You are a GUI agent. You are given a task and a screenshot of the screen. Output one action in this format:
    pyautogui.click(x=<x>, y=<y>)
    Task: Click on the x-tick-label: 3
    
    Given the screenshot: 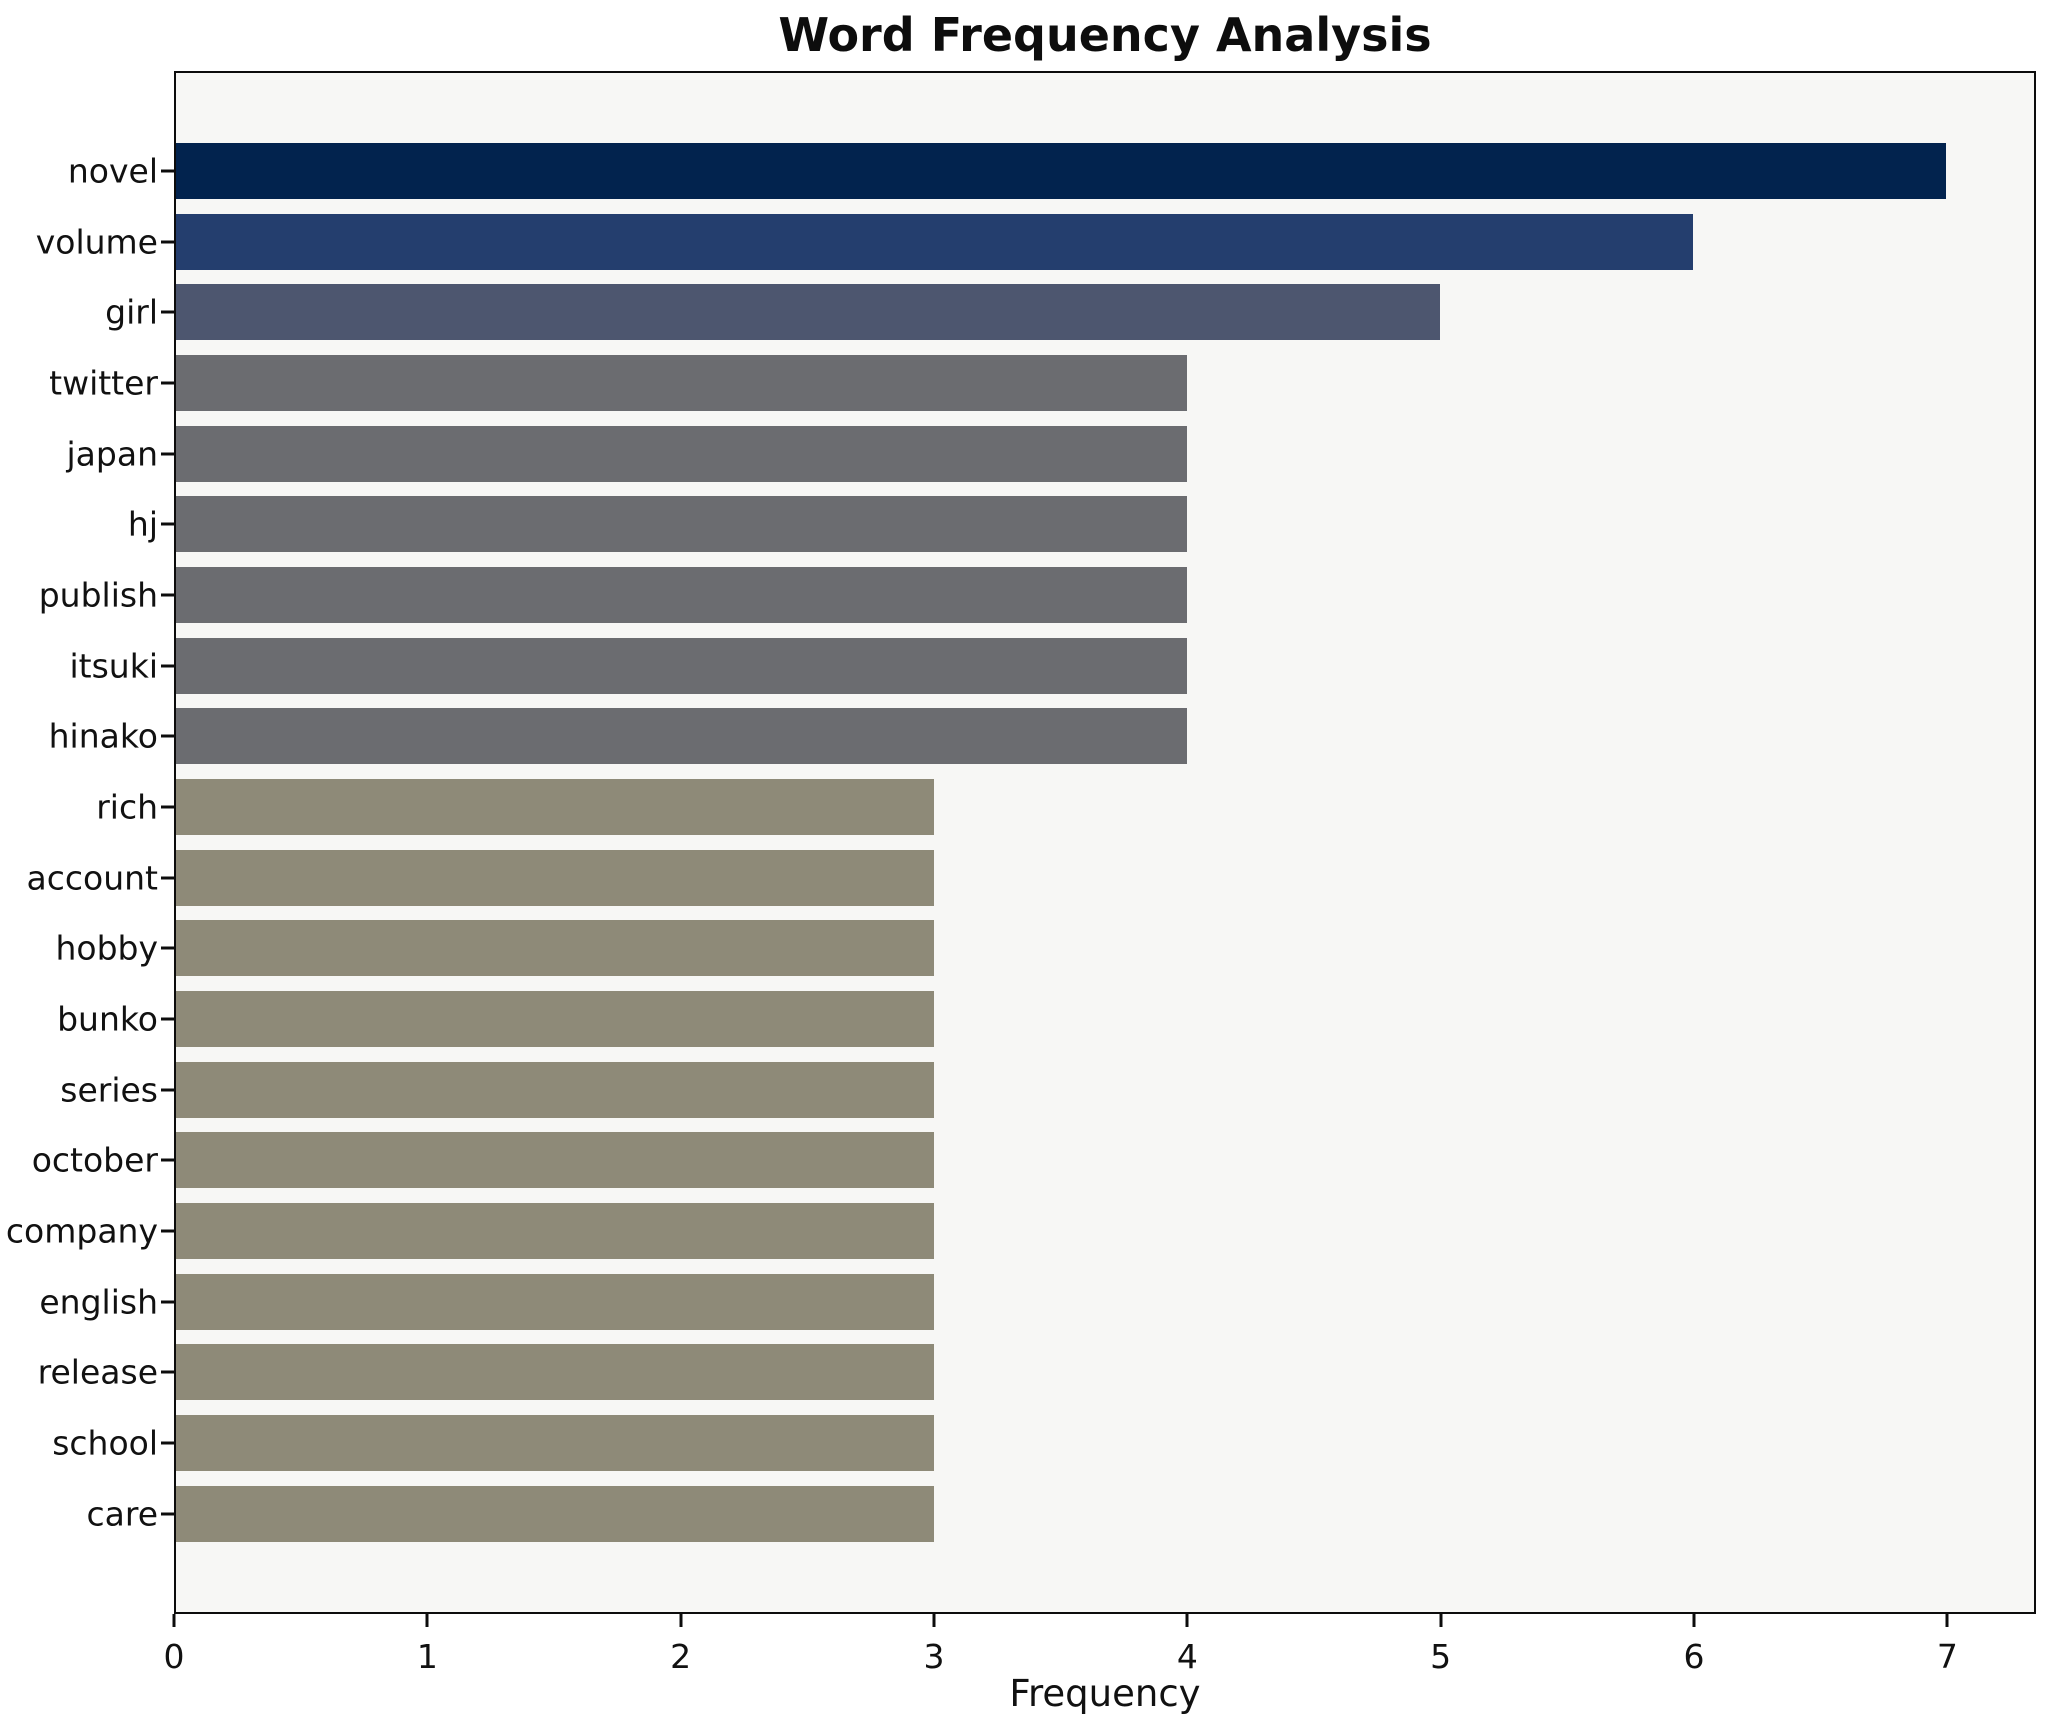 What is the action you would take?
    pyautogui.click(x=934, y=1656)
    